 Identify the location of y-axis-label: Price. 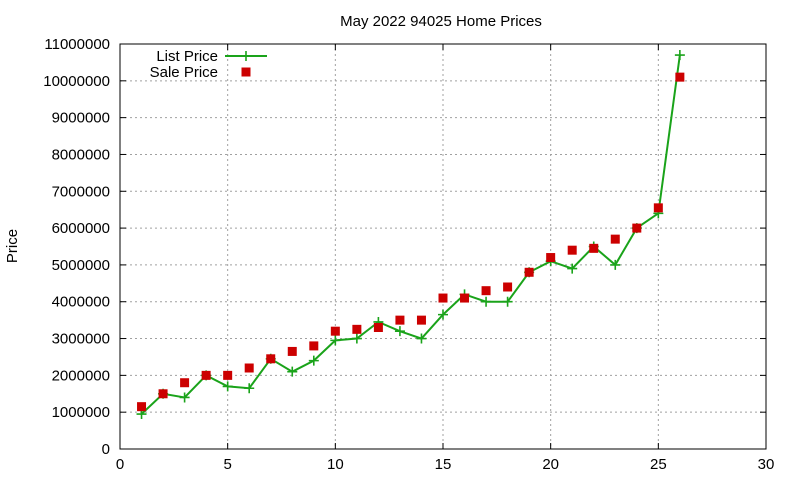
(12, 246).